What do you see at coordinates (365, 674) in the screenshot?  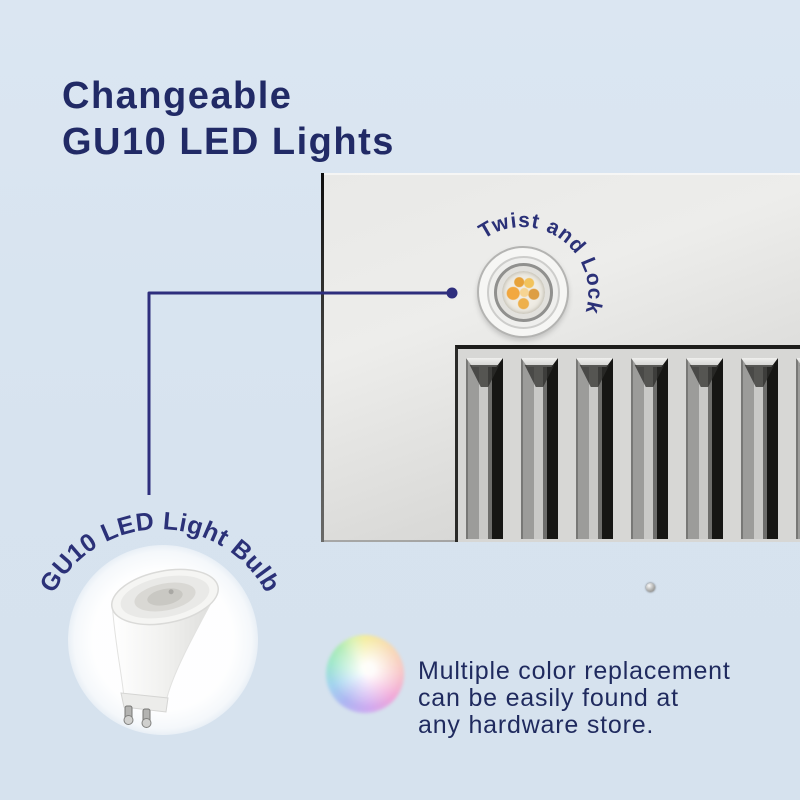 I see `color-wheel-icon` at bounding box center [365, 674].